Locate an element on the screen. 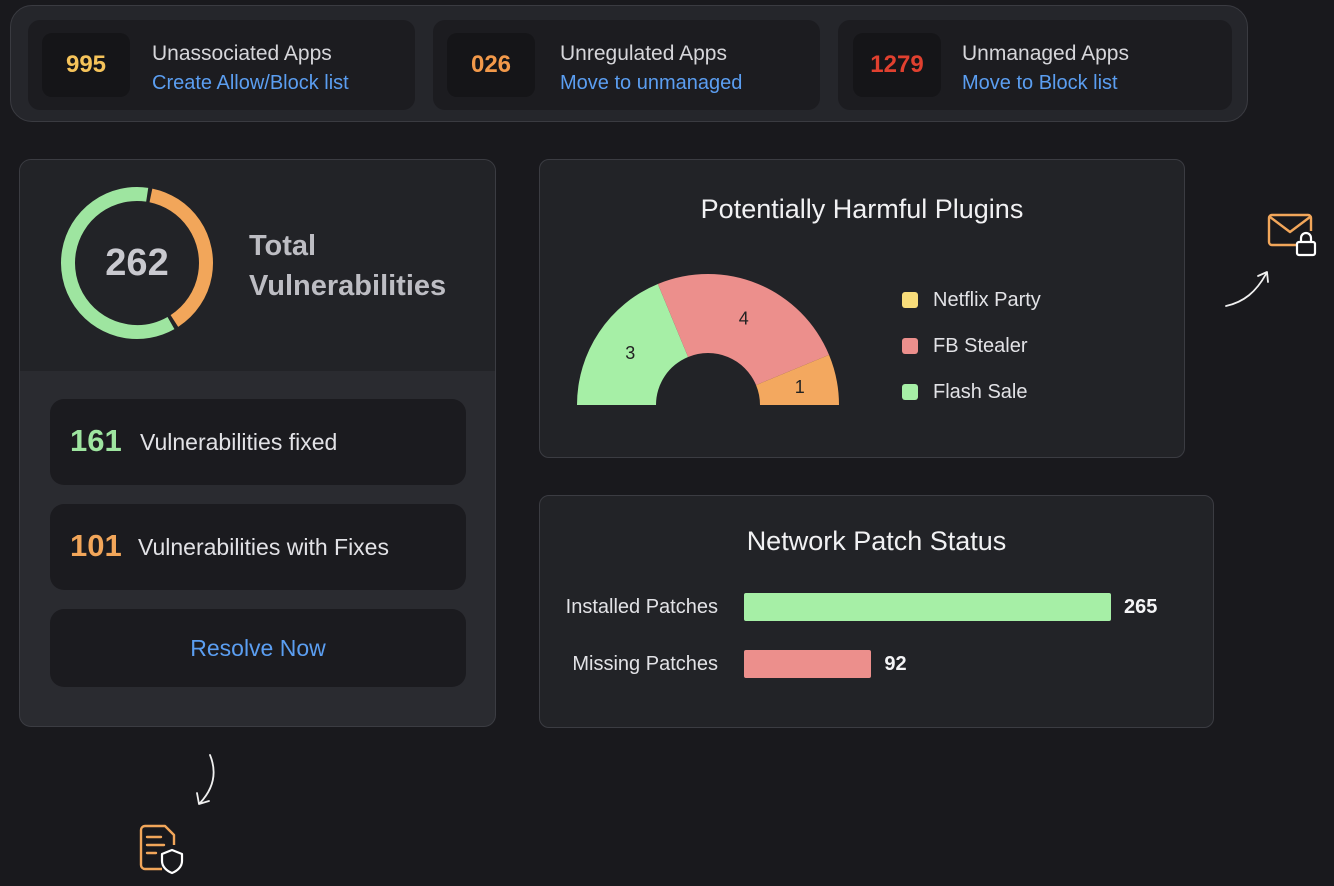 This screenshot has width=1334, height=886. harmful-plugins-title: Potentially Harmful Plugins is located at coordinates (862, 209).